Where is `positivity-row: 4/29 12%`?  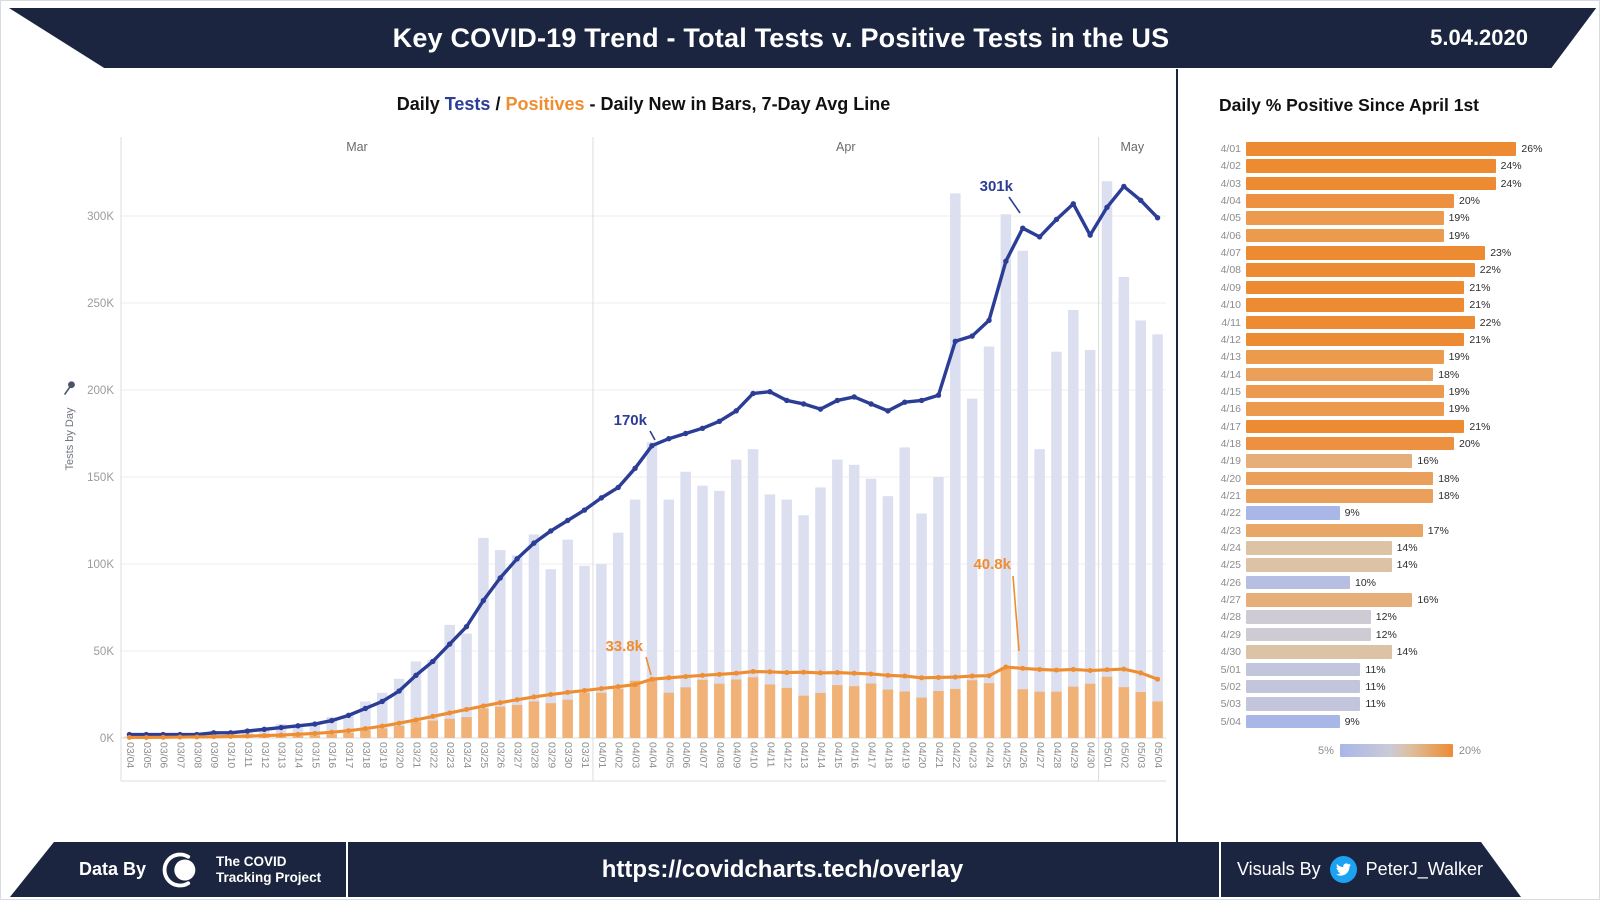 positivity-row: 4/29 12% is located at coordinates (1388, 634).